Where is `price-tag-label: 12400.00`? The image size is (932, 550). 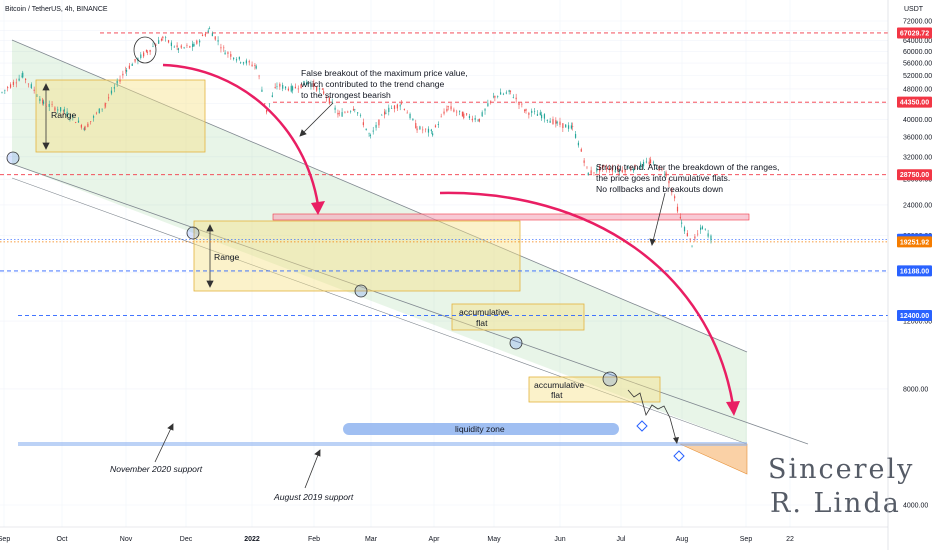
price-tag-label: 12400.00 is located at coordinates (914, 316).